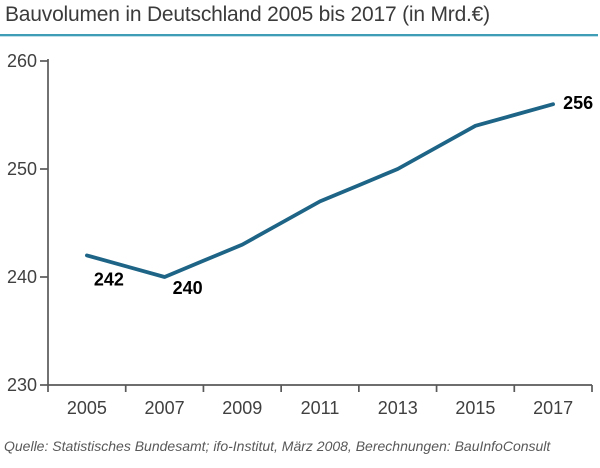 This screenshot has height=468, width=600. Describe the element at coordinates (242, 408) in the screenshot. I see `x-tick-label: 2009` at that location.